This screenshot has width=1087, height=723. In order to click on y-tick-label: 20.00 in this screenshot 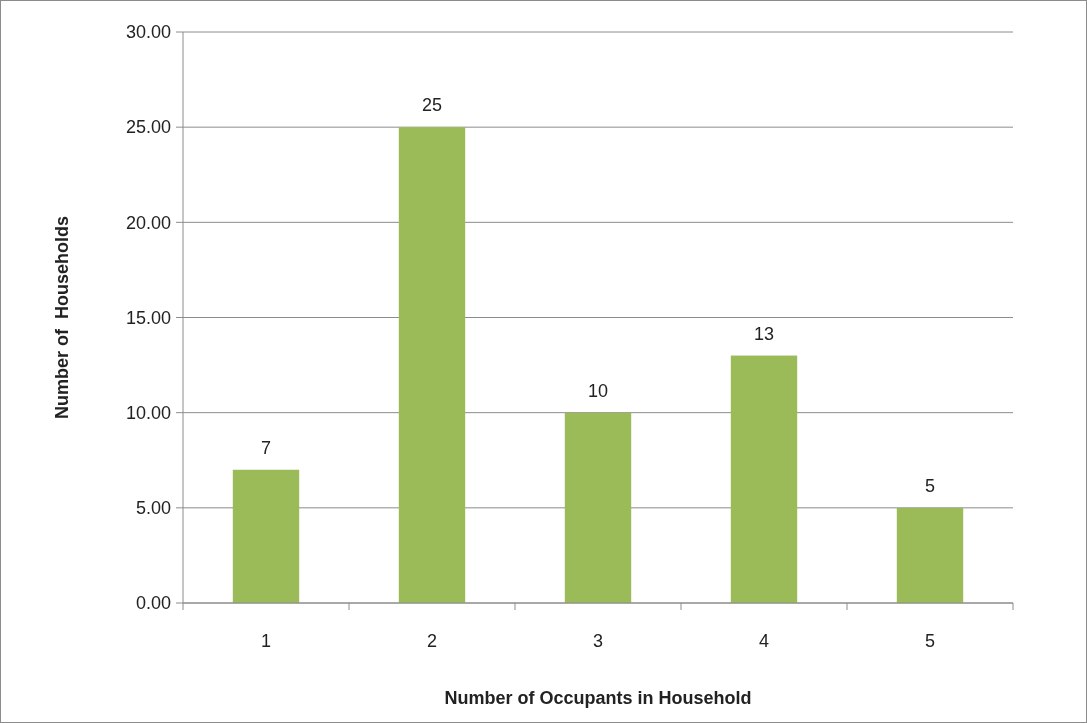, I will do `click(148, 222)`.